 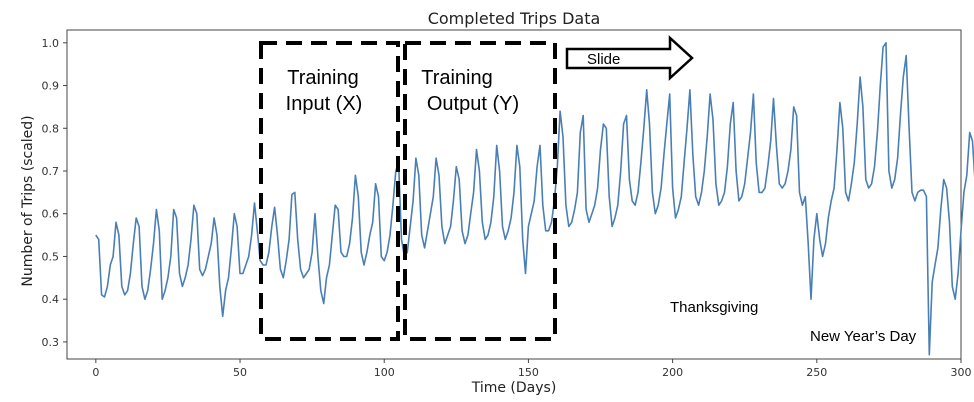 What do you see at coordinates (51, 43) in the screenshot?
I see `y-tick-label: 1.0` at bounding box center [51, 43].